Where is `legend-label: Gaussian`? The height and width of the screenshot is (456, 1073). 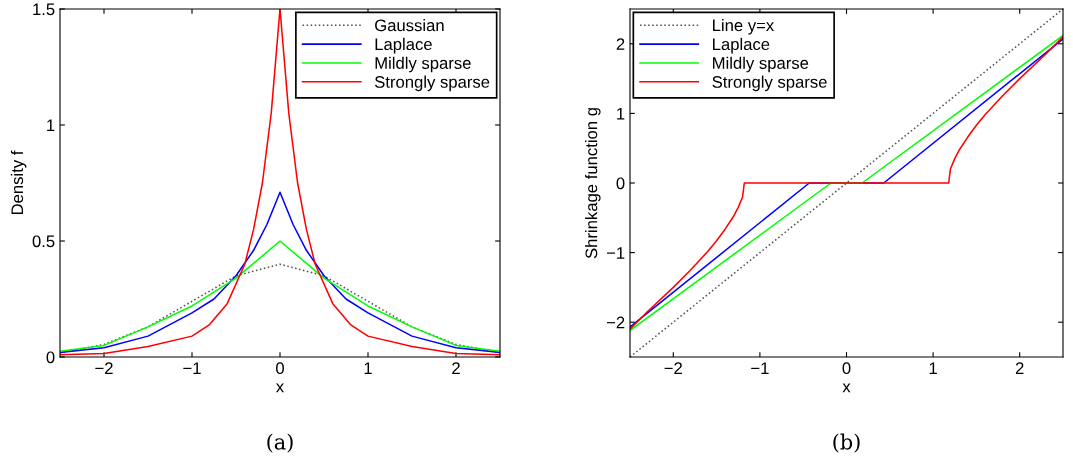 legend-label: Gaussian is located at coordinates (409, 25).